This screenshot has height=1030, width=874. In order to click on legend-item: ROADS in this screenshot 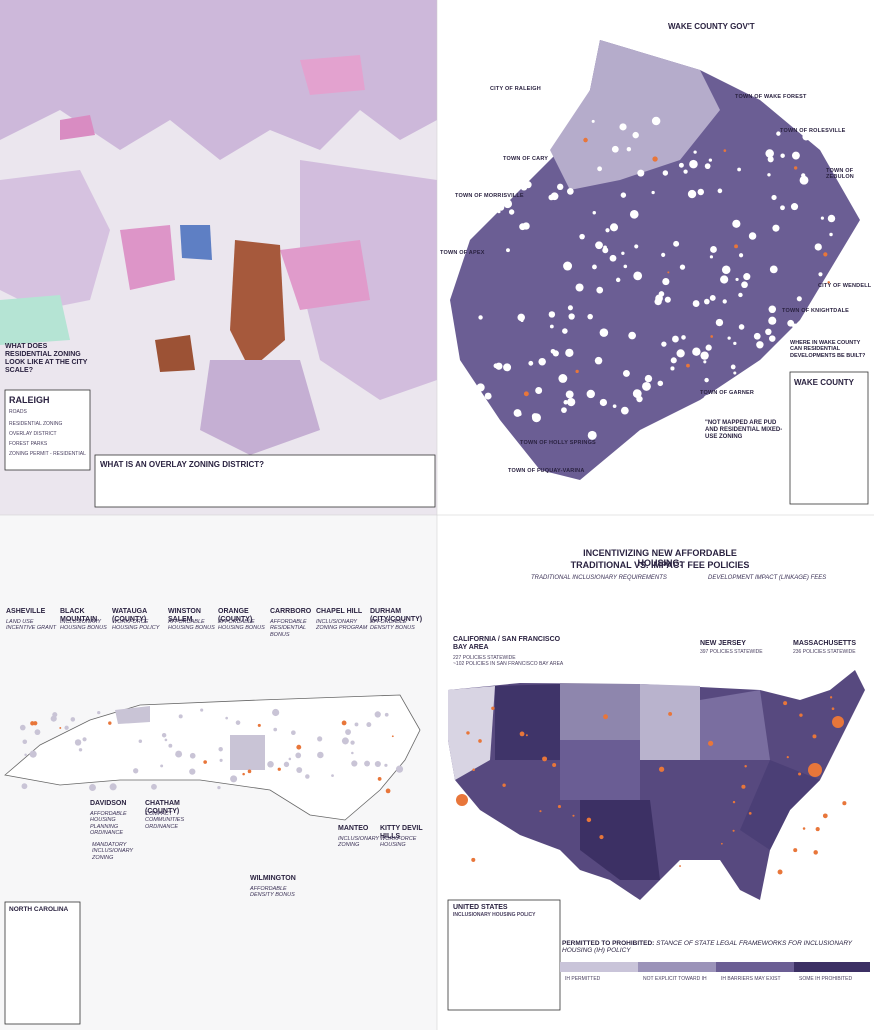, I will do `click(18, 412)`.